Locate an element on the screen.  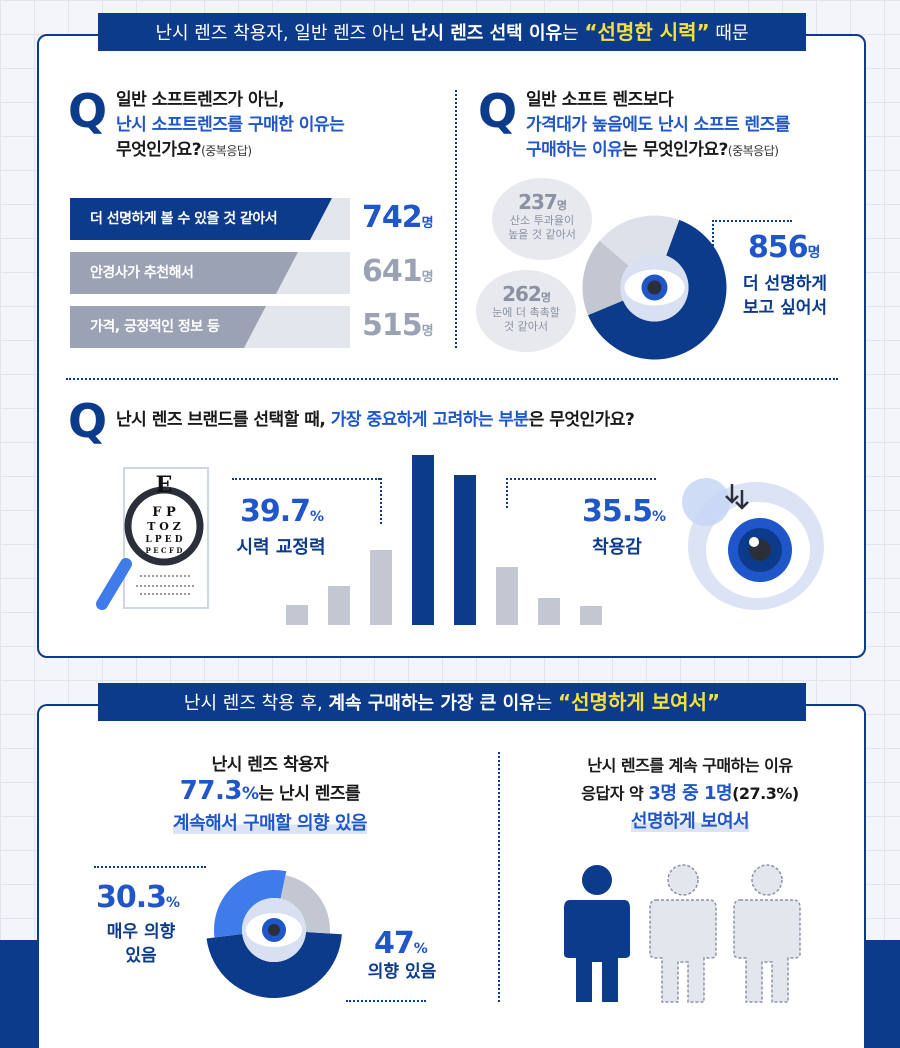
q1-bar-3-shape is located at coordinates (210, 327).